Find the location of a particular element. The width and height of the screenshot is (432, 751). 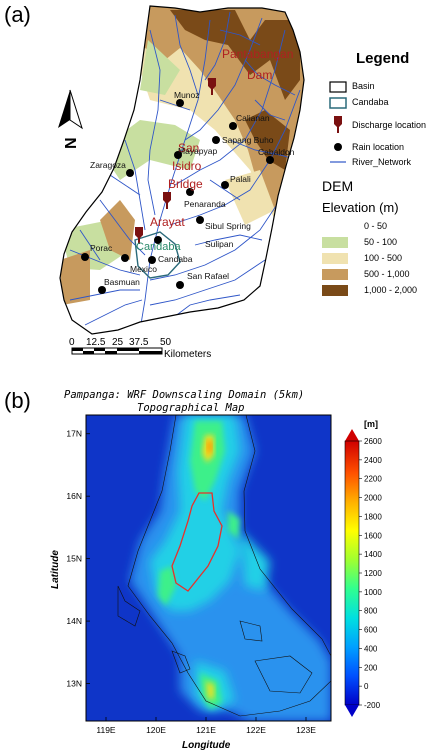

legend-candaba: Candaba is located at coordinates (370, 102).